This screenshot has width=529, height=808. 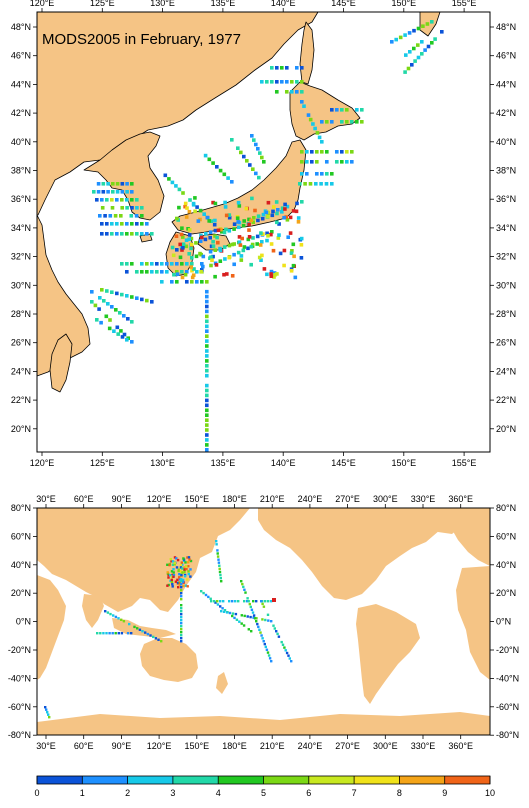 I want to click on y-tick-label: 60°N, so click(x=506, y=536).